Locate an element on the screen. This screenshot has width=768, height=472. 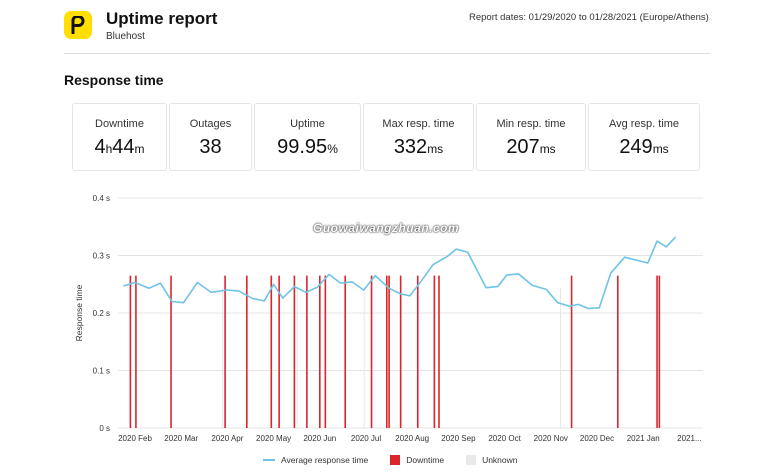
x-tick-label: 2020 Oct is located at coordinates (504, 438).